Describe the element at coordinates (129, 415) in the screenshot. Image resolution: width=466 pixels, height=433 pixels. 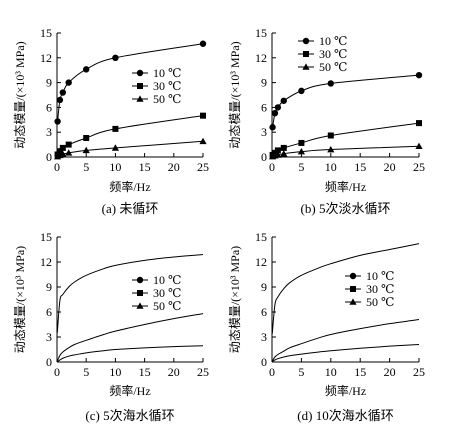
I see `panel-caption: (c) 5次海水循环` at that location.